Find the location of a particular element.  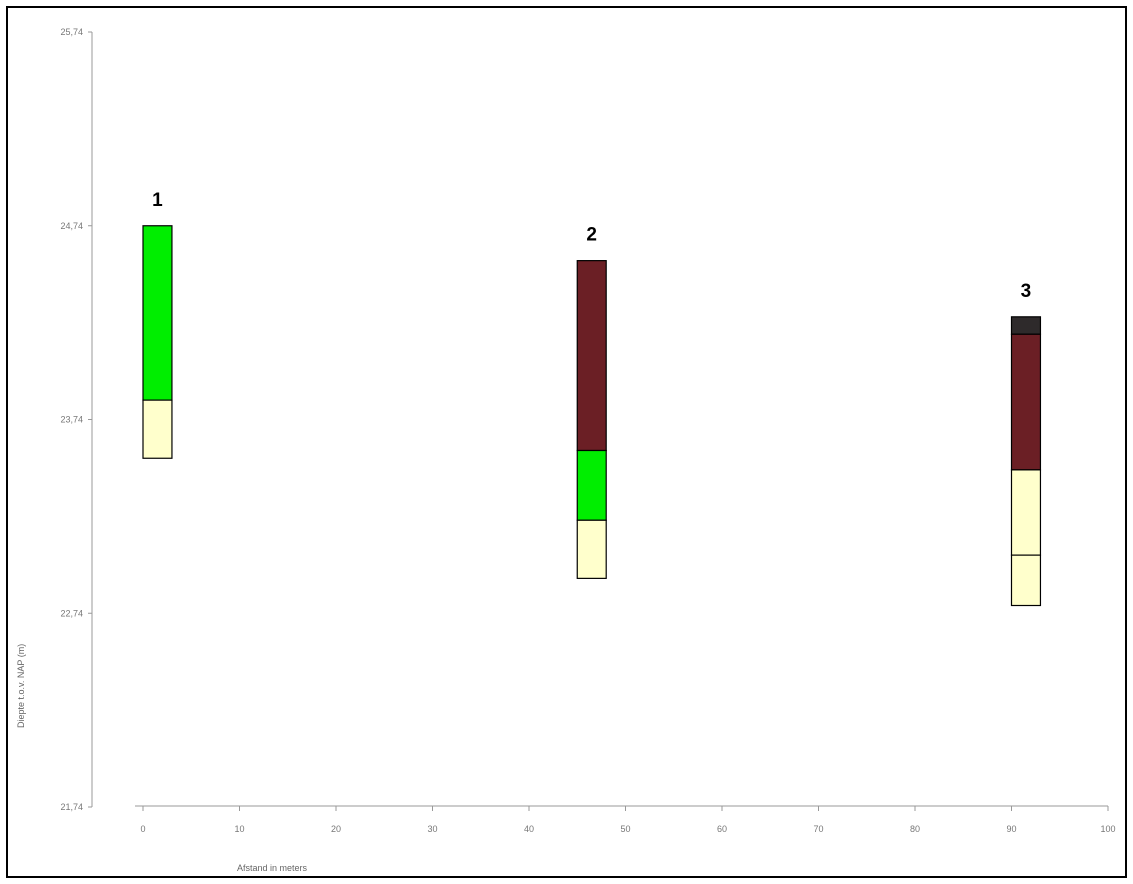

borehole-2: 2 is located at coordinates (591, 402).